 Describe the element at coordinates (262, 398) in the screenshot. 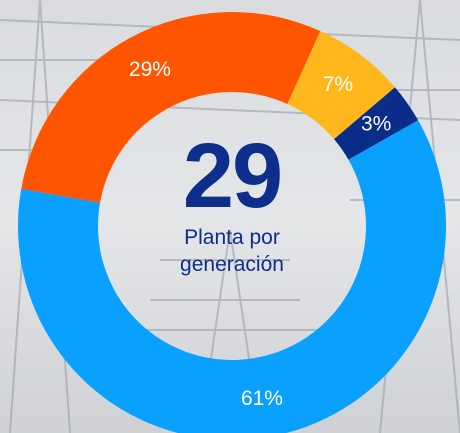

I see `value-label: 61%` at that location.